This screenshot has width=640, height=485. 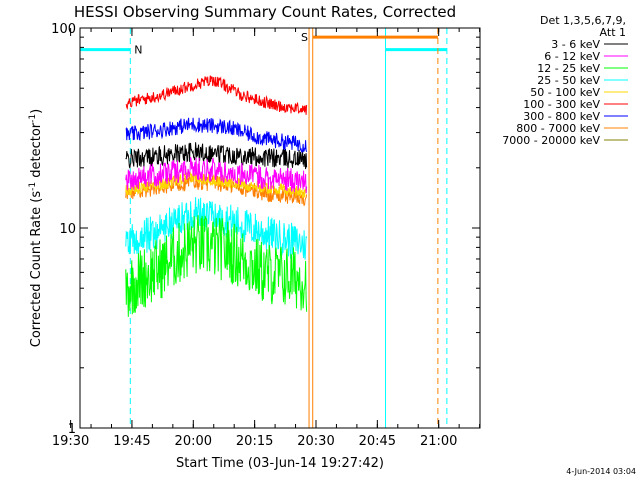 I want to click on legend-header-line1: Det 1,3,5,6,7,9,, so click(x=583, y=20).